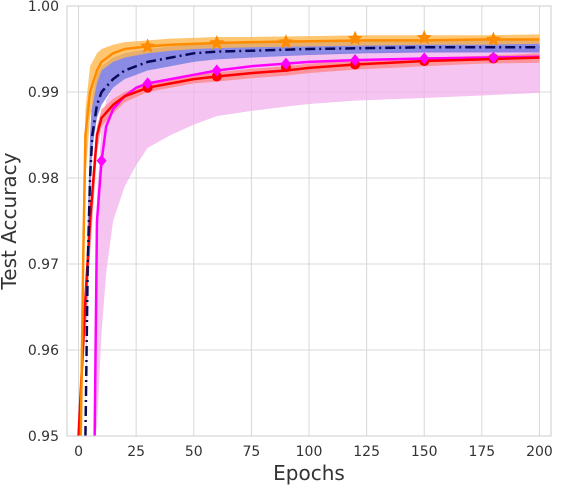  What do you see at coordinates (251, 452) in the screenshot?
I see `x-tick-label: 75` at bounding box center [251, 452].